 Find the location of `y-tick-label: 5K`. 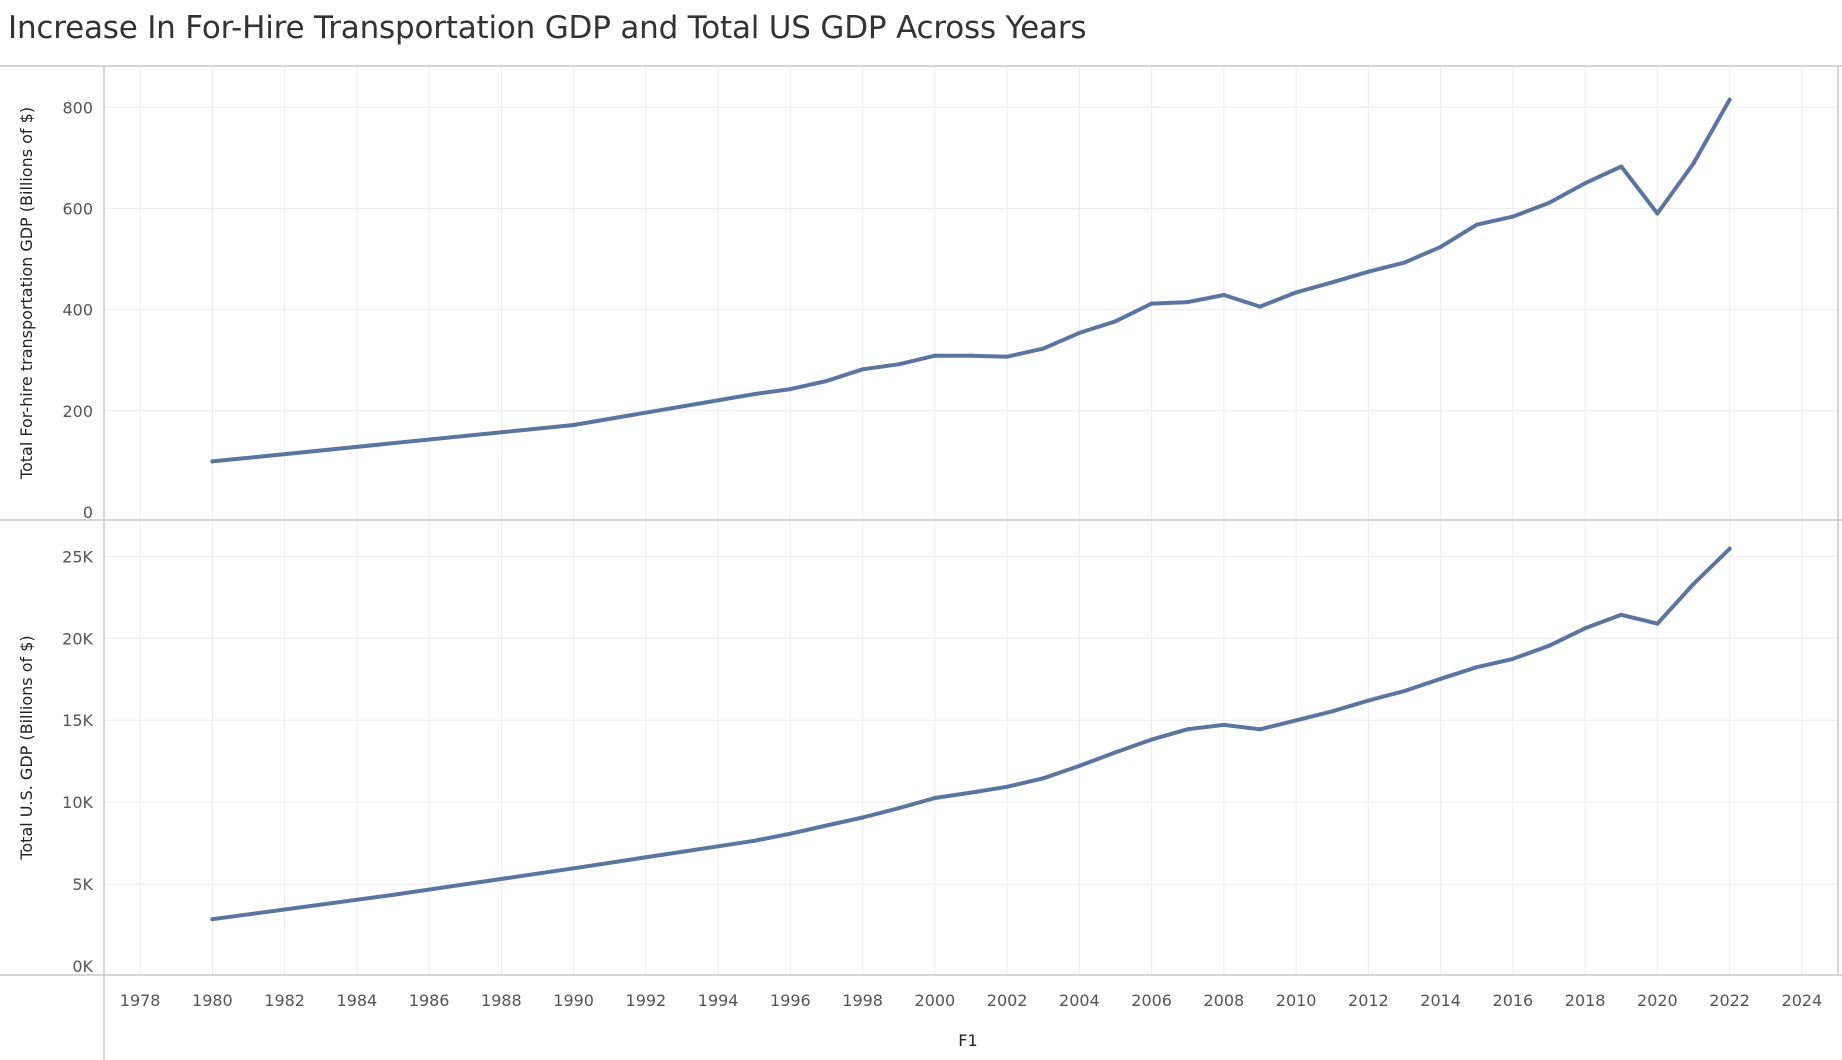

y-tick-label: 5K is located at coordinates (82, 884).